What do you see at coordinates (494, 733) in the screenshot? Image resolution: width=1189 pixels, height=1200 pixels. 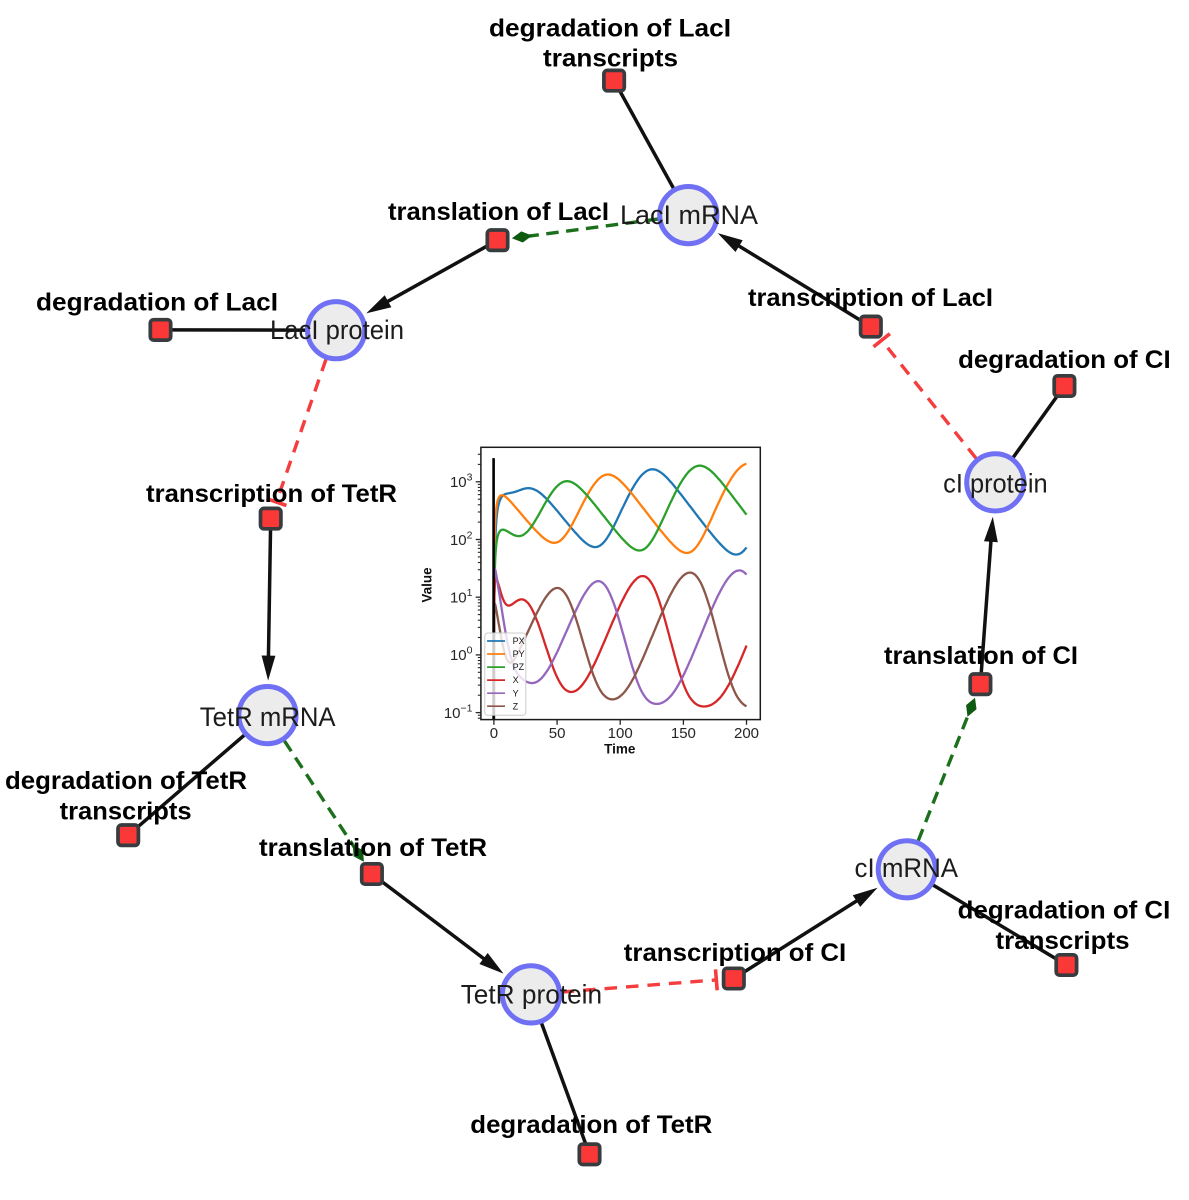 I see `svg-text: 0` at bounding box center [494, 733].